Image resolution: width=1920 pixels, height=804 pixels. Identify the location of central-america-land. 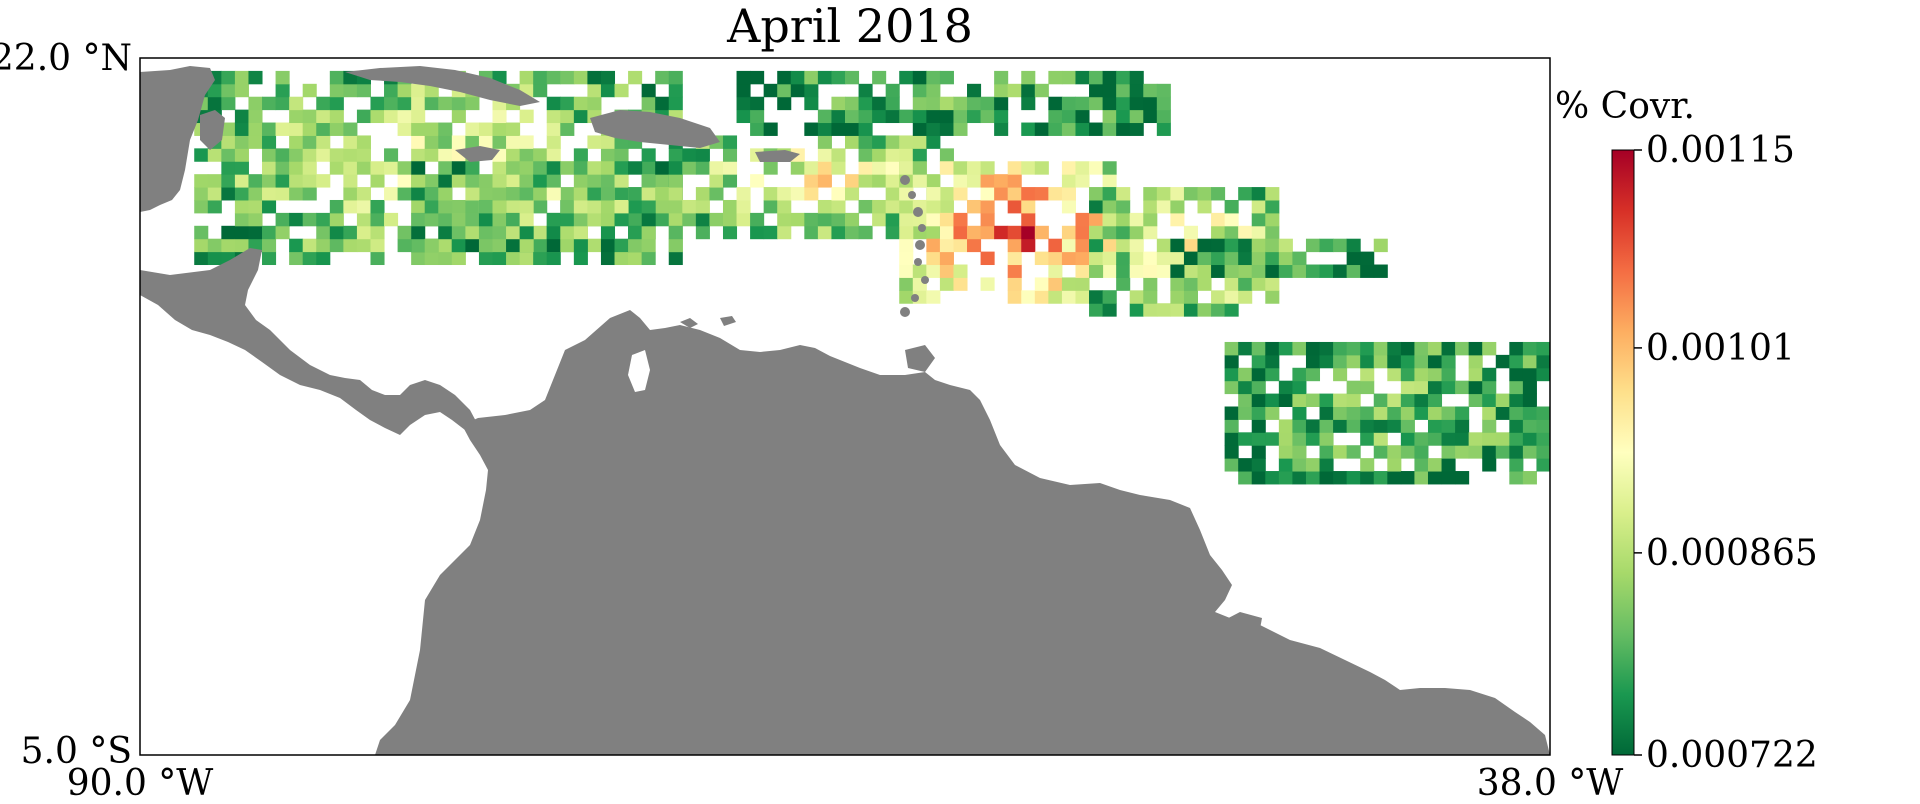
(177, 139).